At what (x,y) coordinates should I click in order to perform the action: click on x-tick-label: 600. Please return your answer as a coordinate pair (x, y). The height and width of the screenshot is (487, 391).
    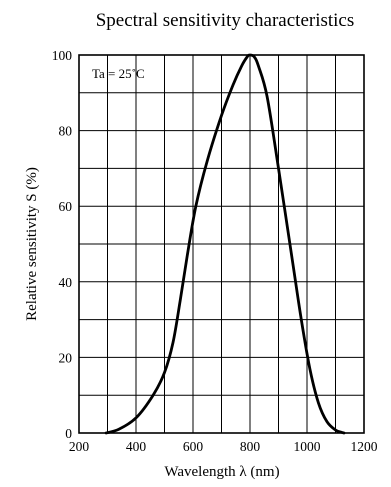
    Looking at the image, I should click on (193, 446).